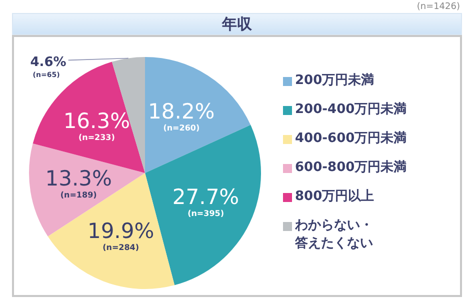 The height and width of the screenshot is (306, 472). What do you see at coordinates (334, 235) in the screenshot?
I see `legend-label: わからない・答えたくない` at bounding box center [334, 235].